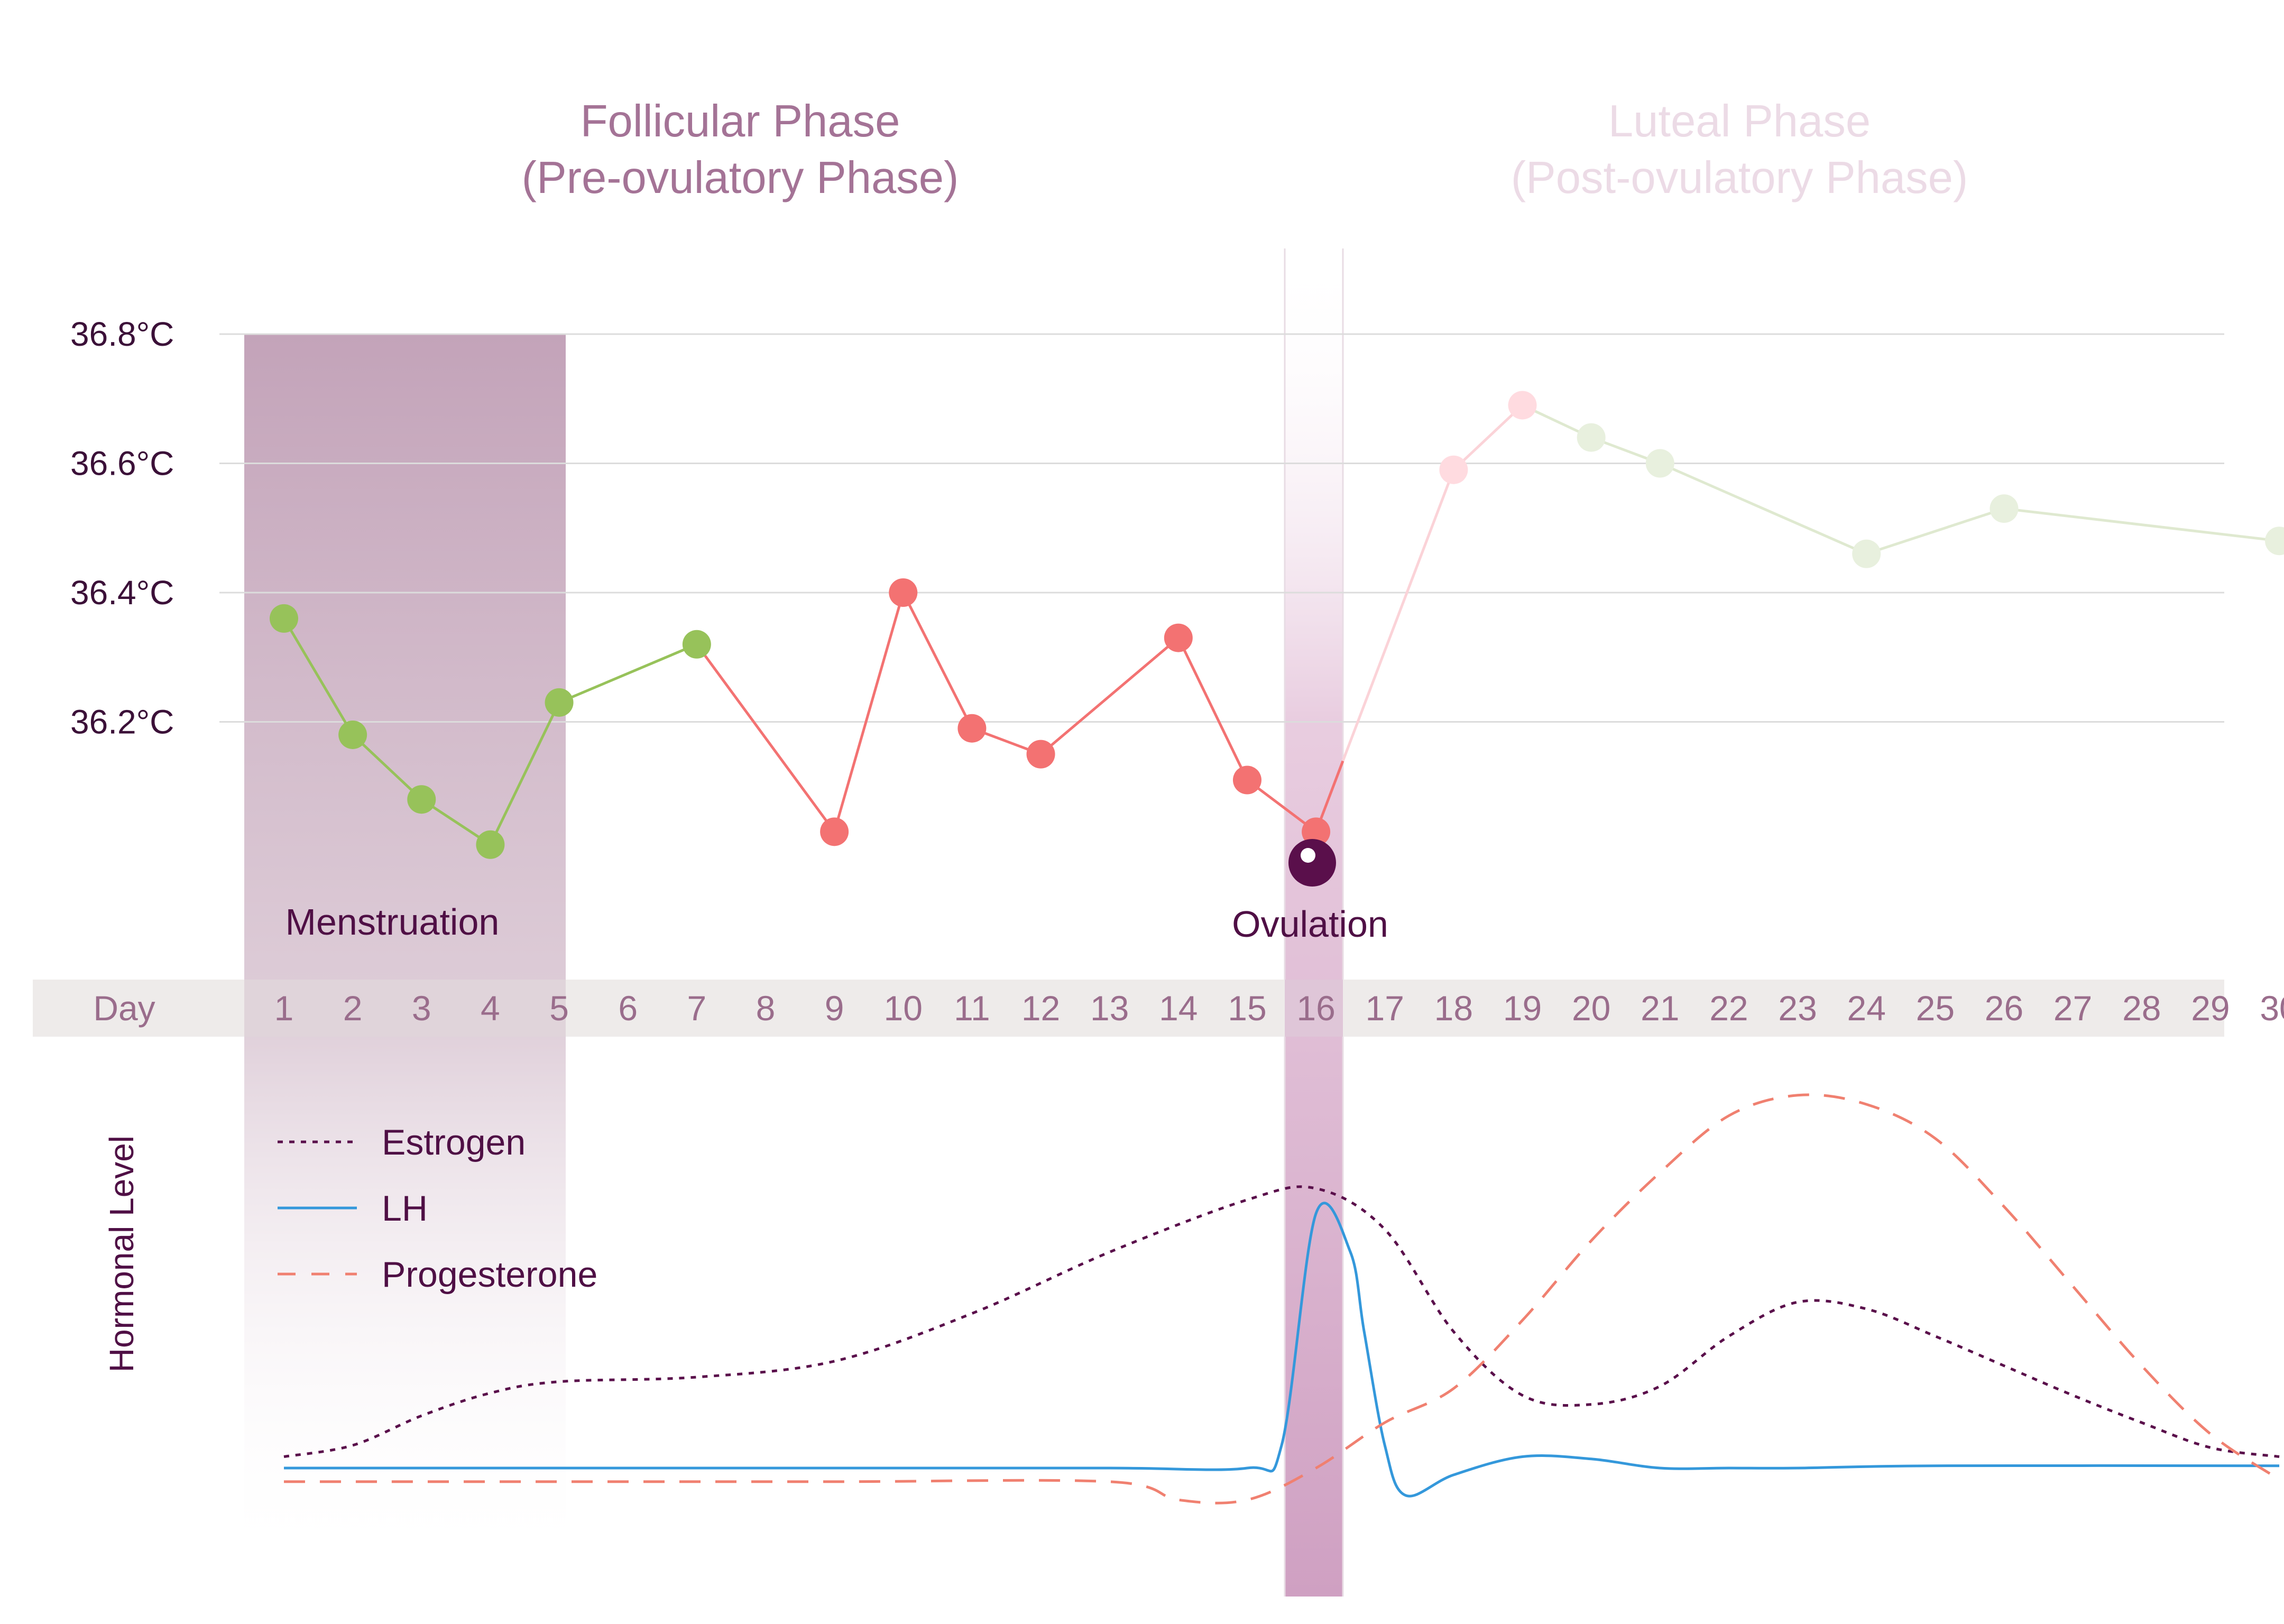  I want to click on luteal-phase-title-line2: (Post-ovulatory Phase), so click(1739, 178).